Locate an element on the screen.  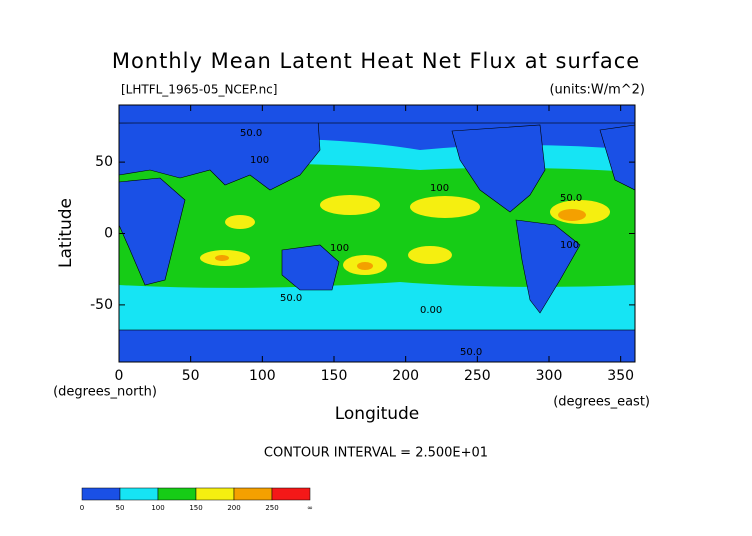
x-tick-label: 200 is located at coordinates (405, 376).